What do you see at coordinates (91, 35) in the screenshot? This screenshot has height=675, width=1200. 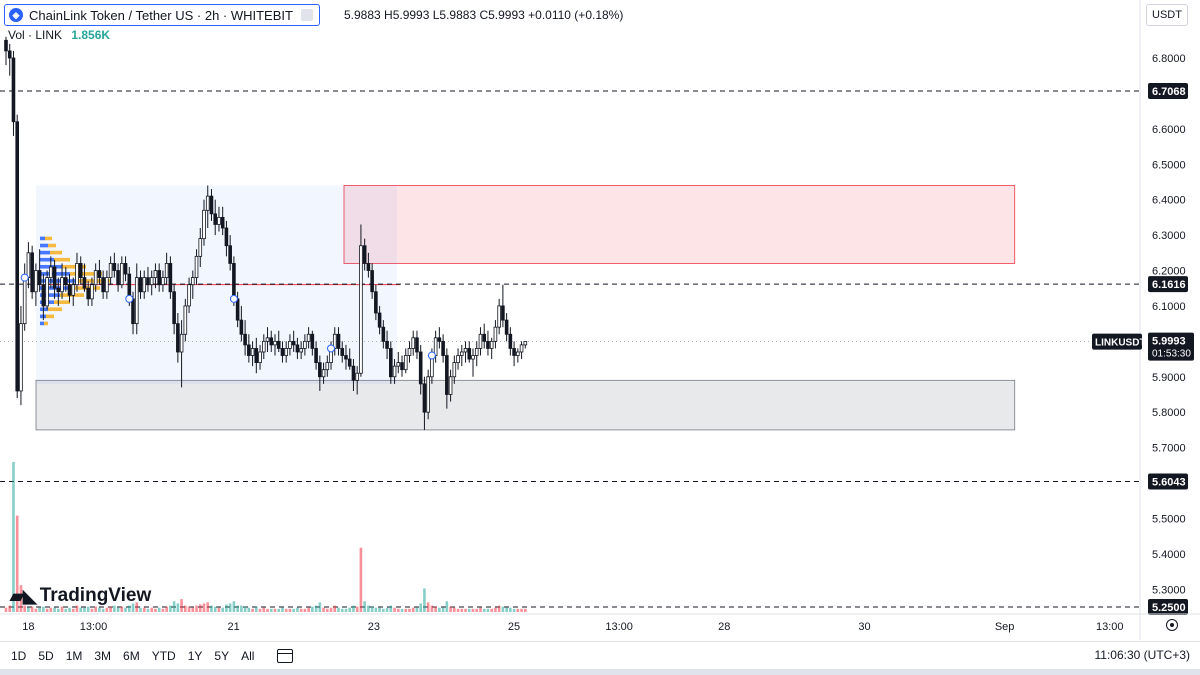 I see `volume-value: 1.856K` at bounding box center [91, 35].